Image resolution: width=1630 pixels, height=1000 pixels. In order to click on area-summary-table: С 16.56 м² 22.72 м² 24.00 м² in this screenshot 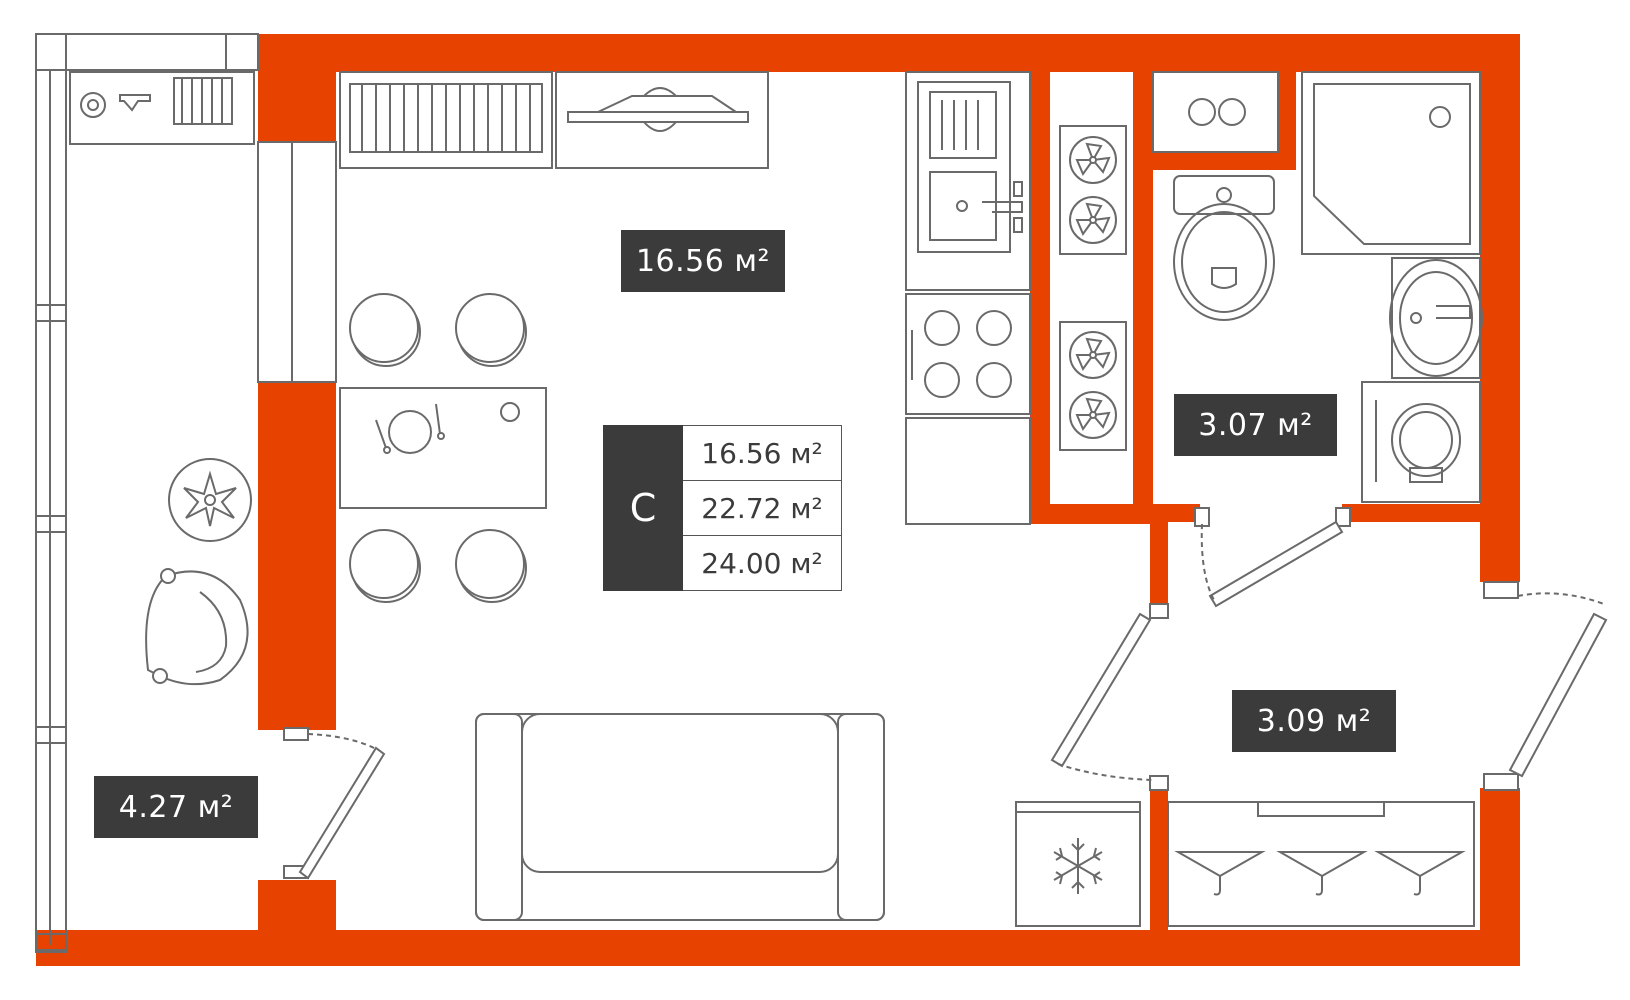, I will do `click(723, 508)`.